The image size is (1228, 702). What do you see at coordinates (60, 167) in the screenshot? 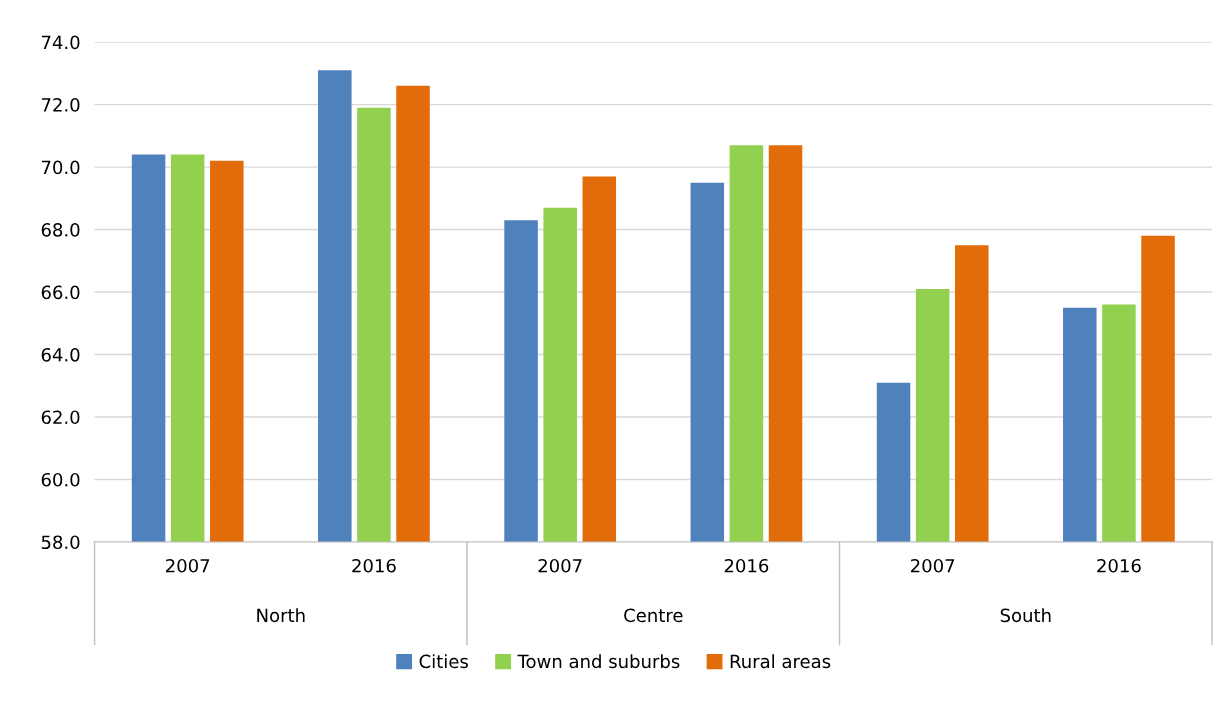
I see `y-tick-label: 70.0` at bounding box center [60, 167].